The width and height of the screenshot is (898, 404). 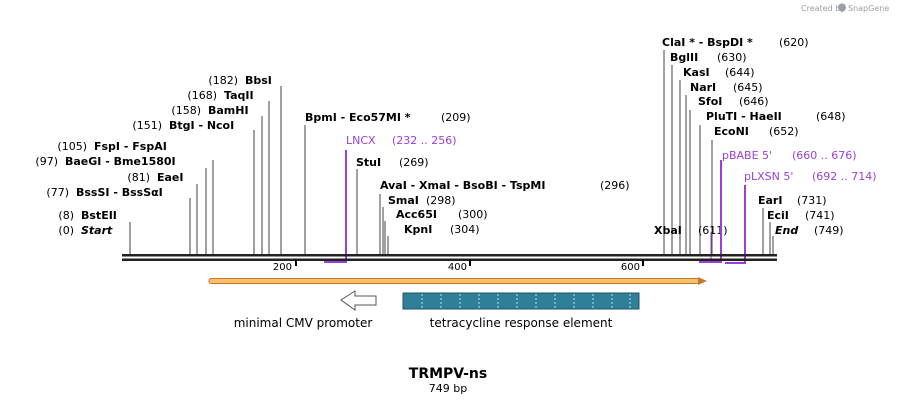 What do you see at coordinates (829, 230) in the screenshot?
I see `site-pos: (749)` at bounding box center [829, 230].